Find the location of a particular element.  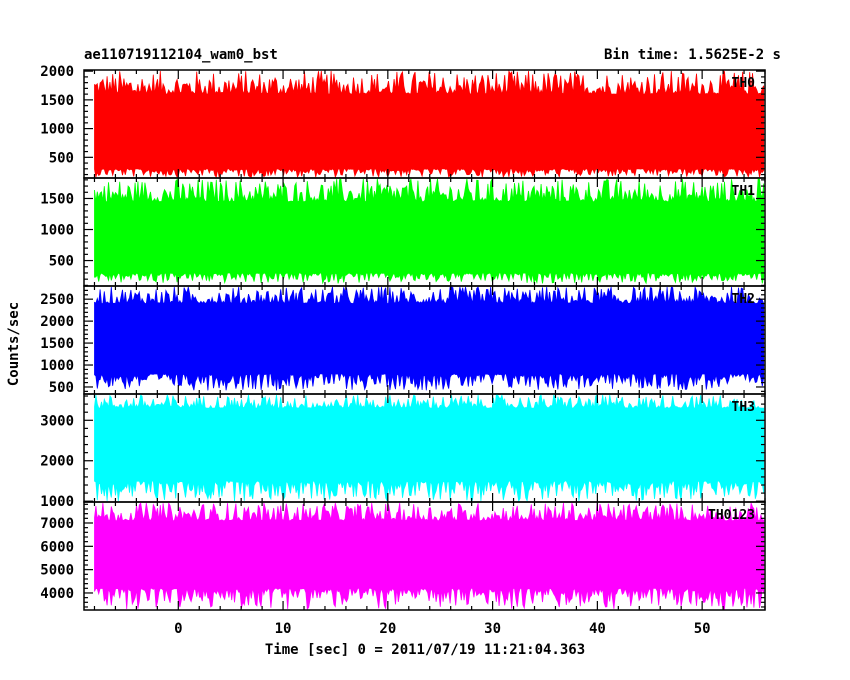

panel-label: TH3 is located at coordinates (743, 407).